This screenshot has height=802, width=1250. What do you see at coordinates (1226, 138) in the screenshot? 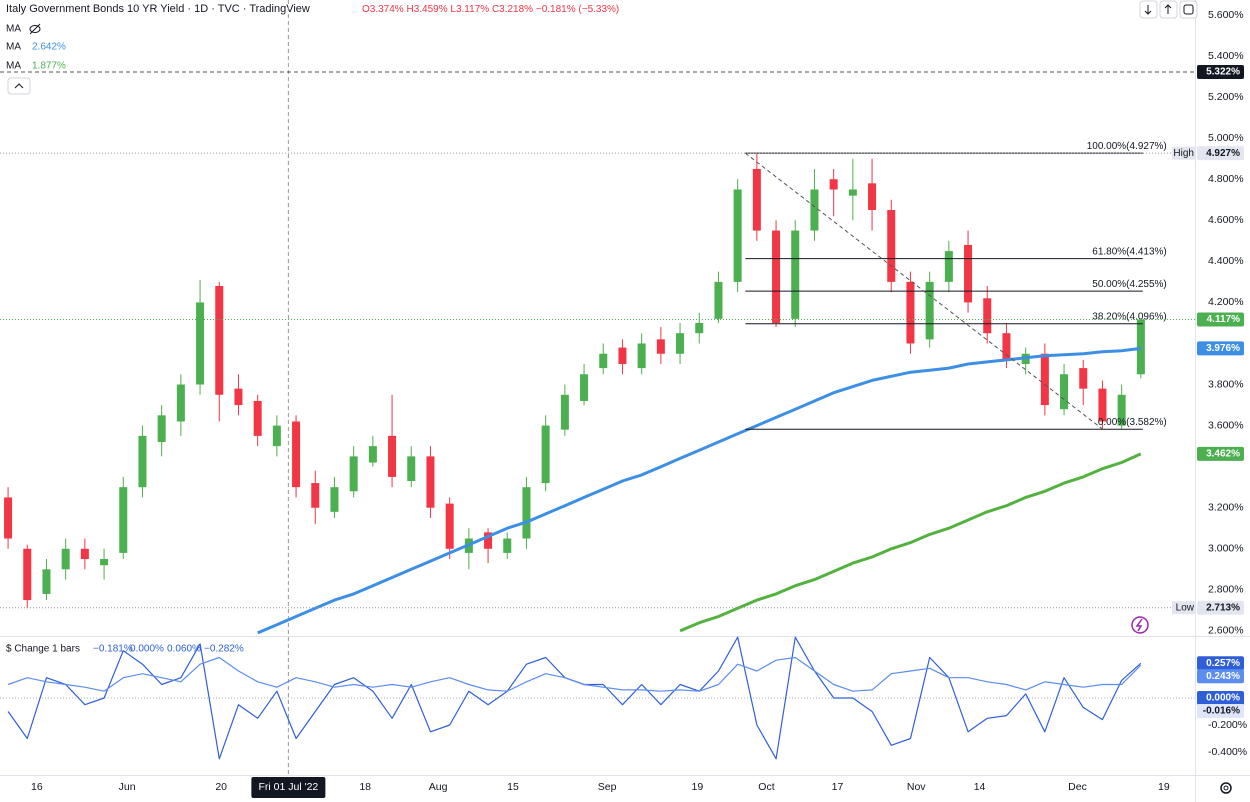
I see `y-tick-label: 5.000%` at bounding box center [1226, 138].